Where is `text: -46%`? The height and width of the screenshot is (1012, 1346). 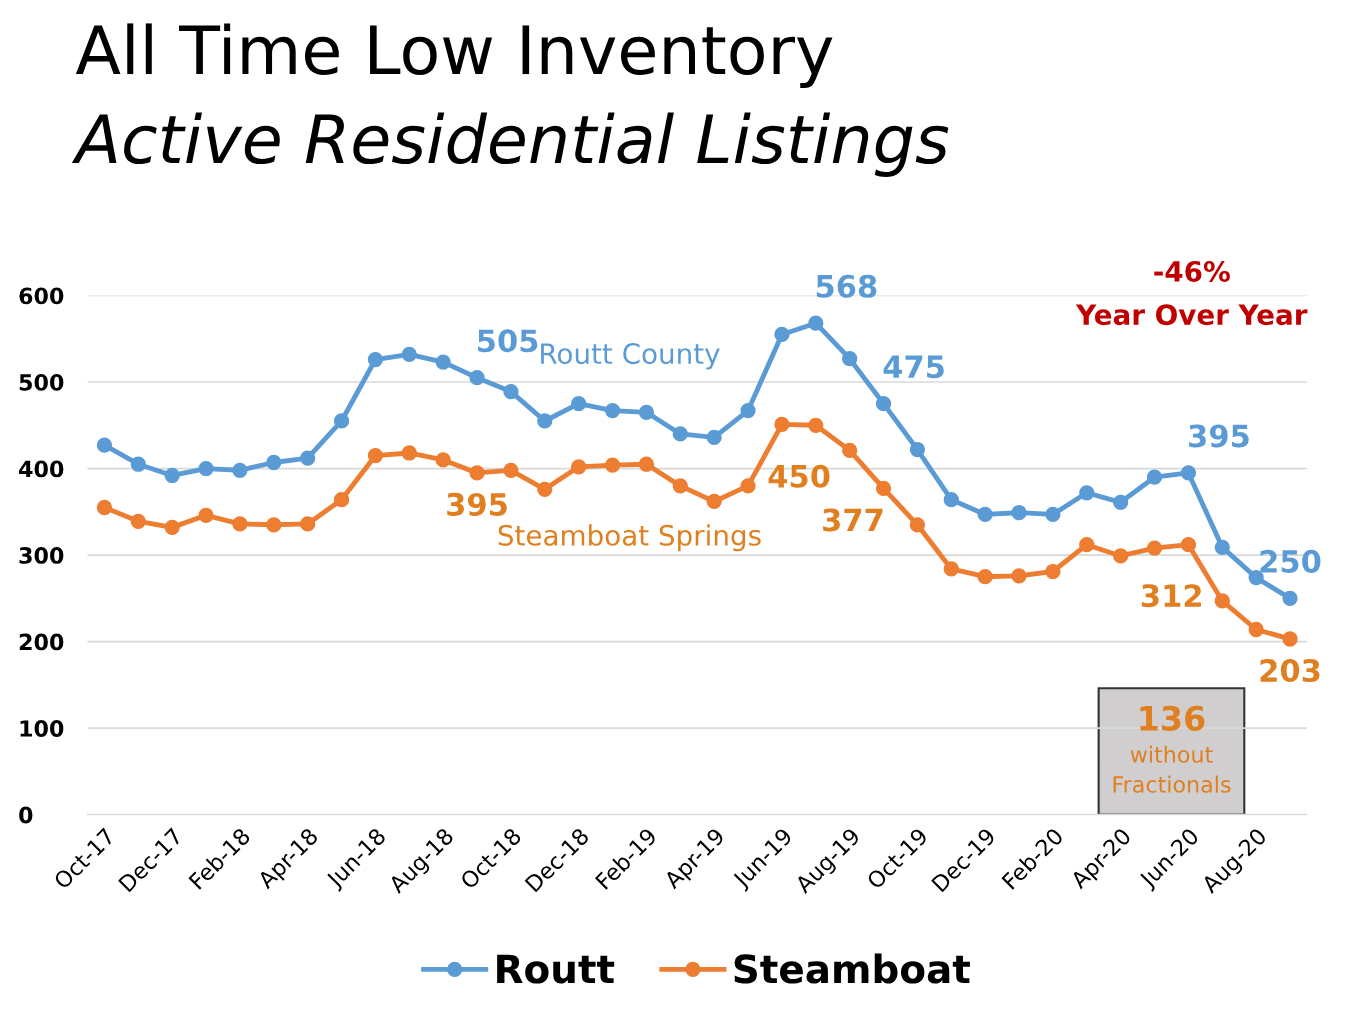 text: -46% is located at coordinates (1192, 271).